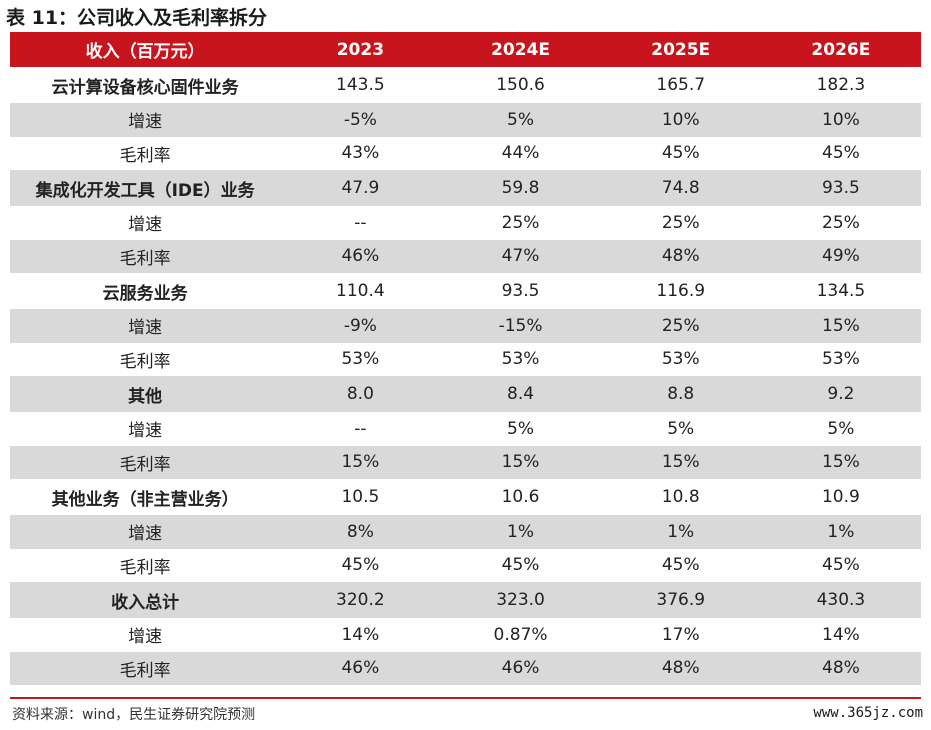 The height and width of the screenshot is (730, 931). Describe the element at coordinates (520, 497) in the screenshot. I see `cell-value: 10.6` at that location.